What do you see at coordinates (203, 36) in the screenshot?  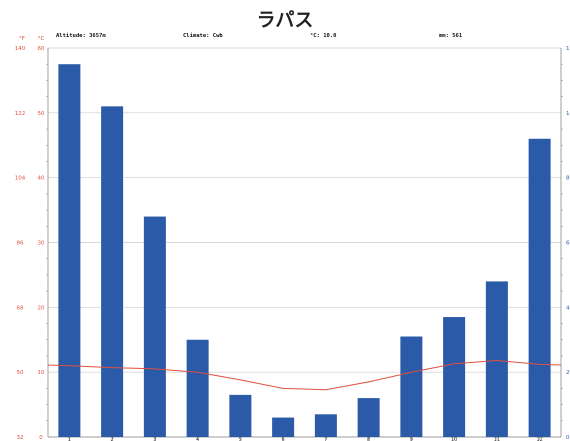 I see `climate-label: Climate: Cwb` at bounding box center [203, 36].